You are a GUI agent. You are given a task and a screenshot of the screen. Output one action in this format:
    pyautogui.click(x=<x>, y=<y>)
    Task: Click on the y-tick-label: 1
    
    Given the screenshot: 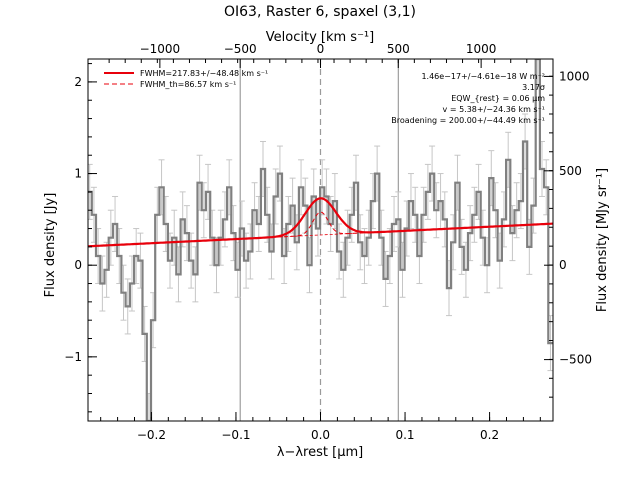 What is the action you would take?
    pyautogui.click(x=78, y=174)
    